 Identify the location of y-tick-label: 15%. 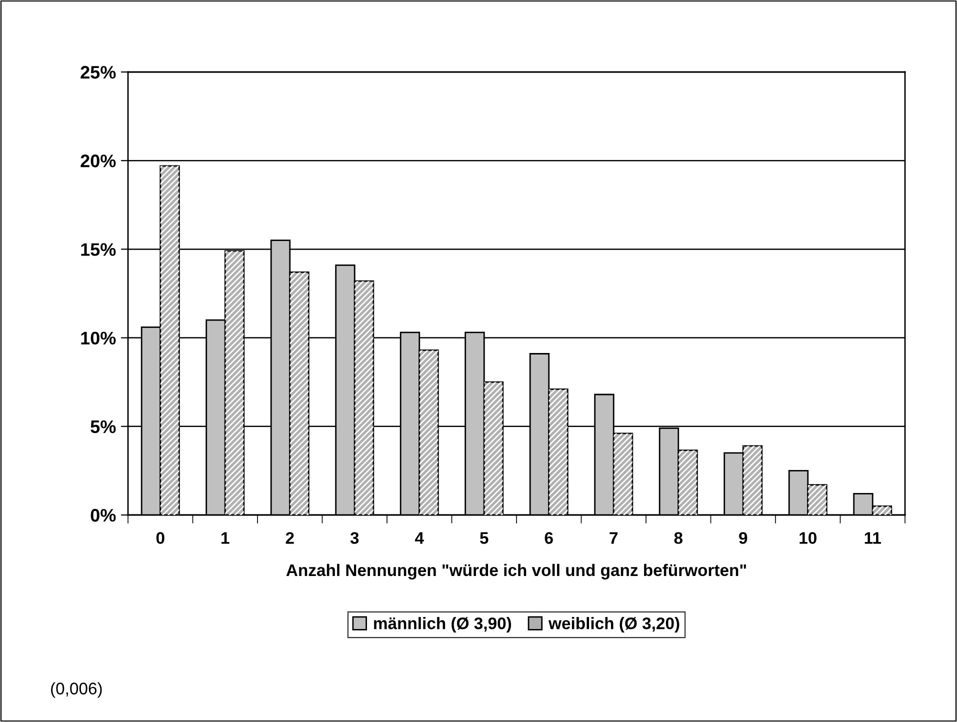
(98, 249).